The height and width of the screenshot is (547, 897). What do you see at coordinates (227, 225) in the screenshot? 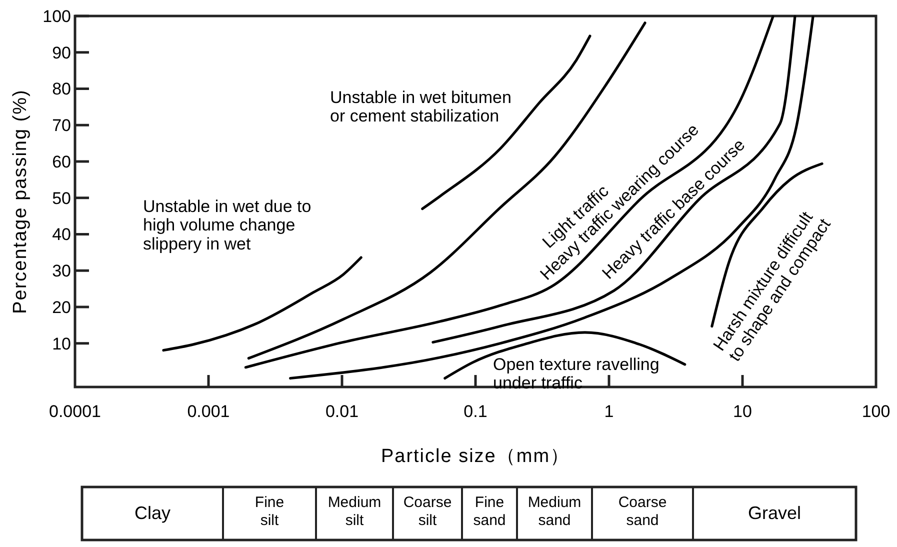
I see `annotation: Unstable in wet due to high volume change slippery in wet` at bounding box center [227, 225].